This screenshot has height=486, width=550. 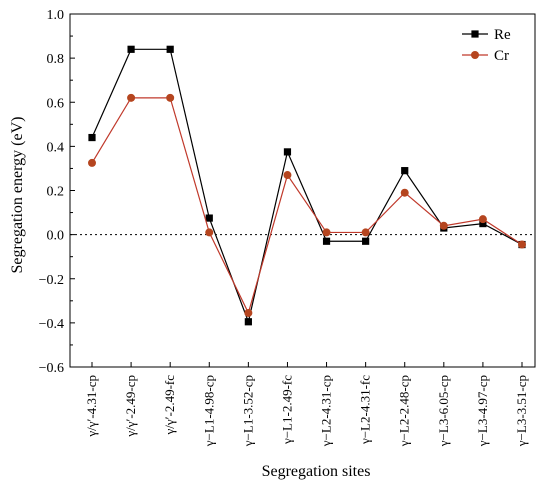 What do you see at coordinates (316, 471) in the screenshot?
I see `x-axis-title: Segregation sites` at bounding box center [316, 471].